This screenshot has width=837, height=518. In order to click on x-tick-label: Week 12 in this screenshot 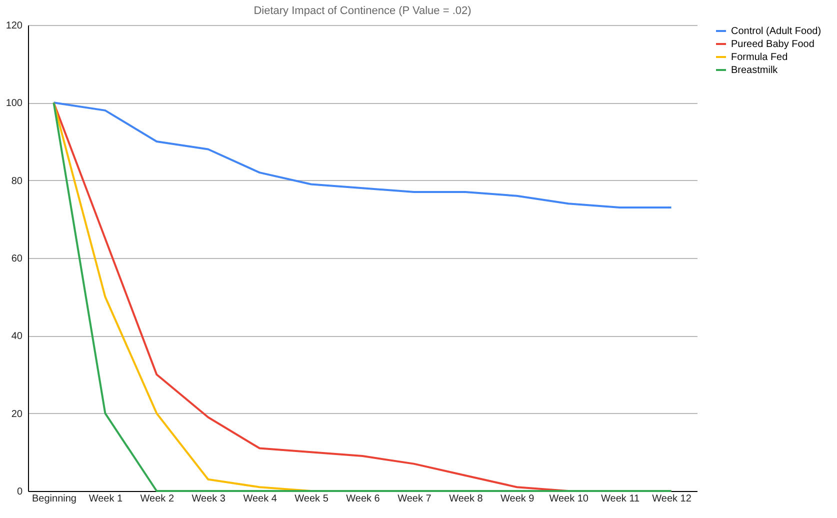, I will do `click(672, 499)`.